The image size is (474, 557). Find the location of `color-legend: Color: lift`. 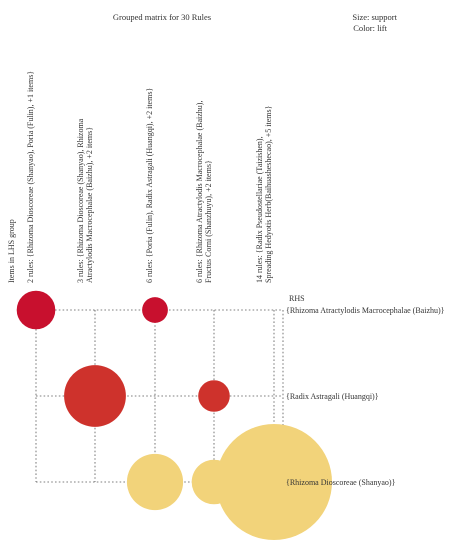

color-legend: Color: lift is located at coordinates (370, 28).